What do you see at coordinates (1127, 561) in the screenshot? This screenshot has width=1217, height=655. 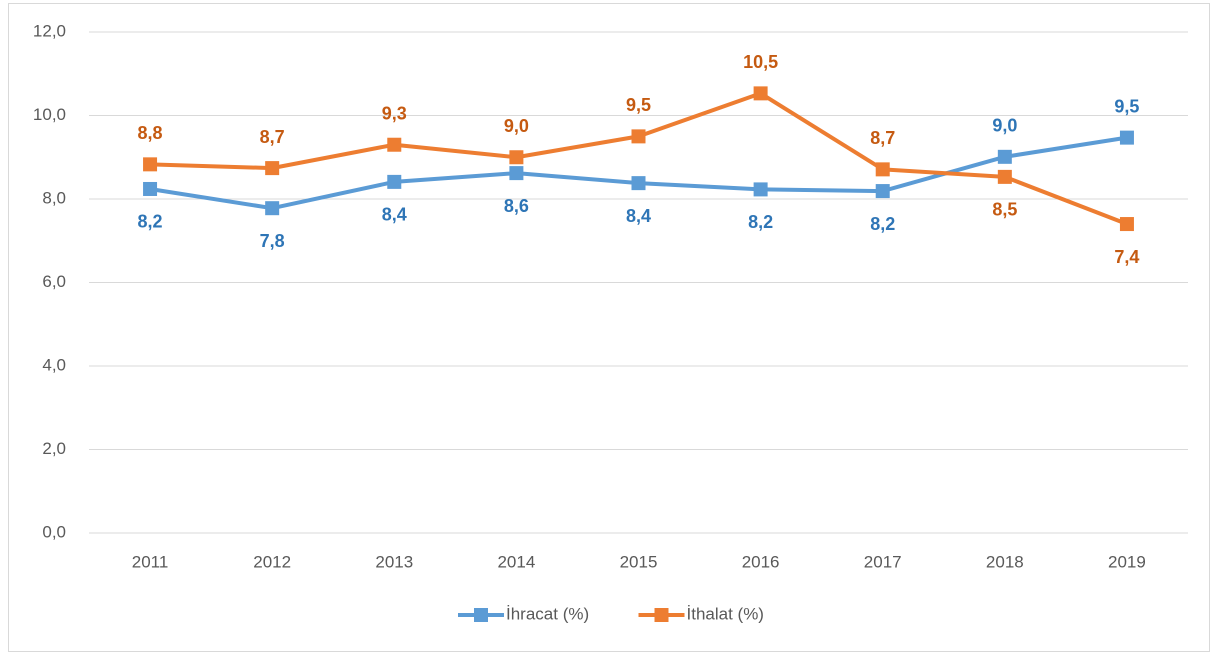 I see `x-tick-label: 2019` at bounding box center [1127, 561].